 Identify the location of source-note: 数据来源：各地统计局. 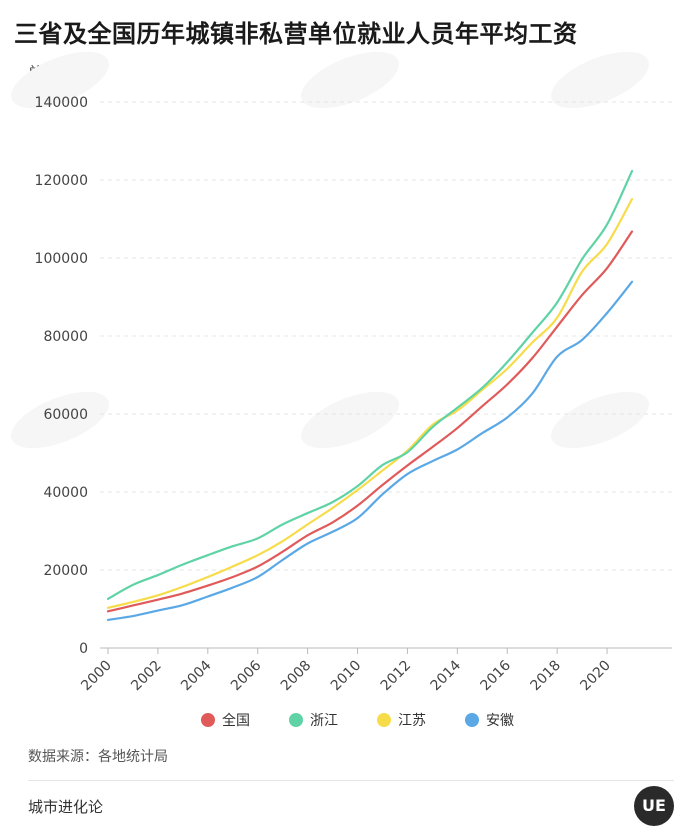
(98, 757).